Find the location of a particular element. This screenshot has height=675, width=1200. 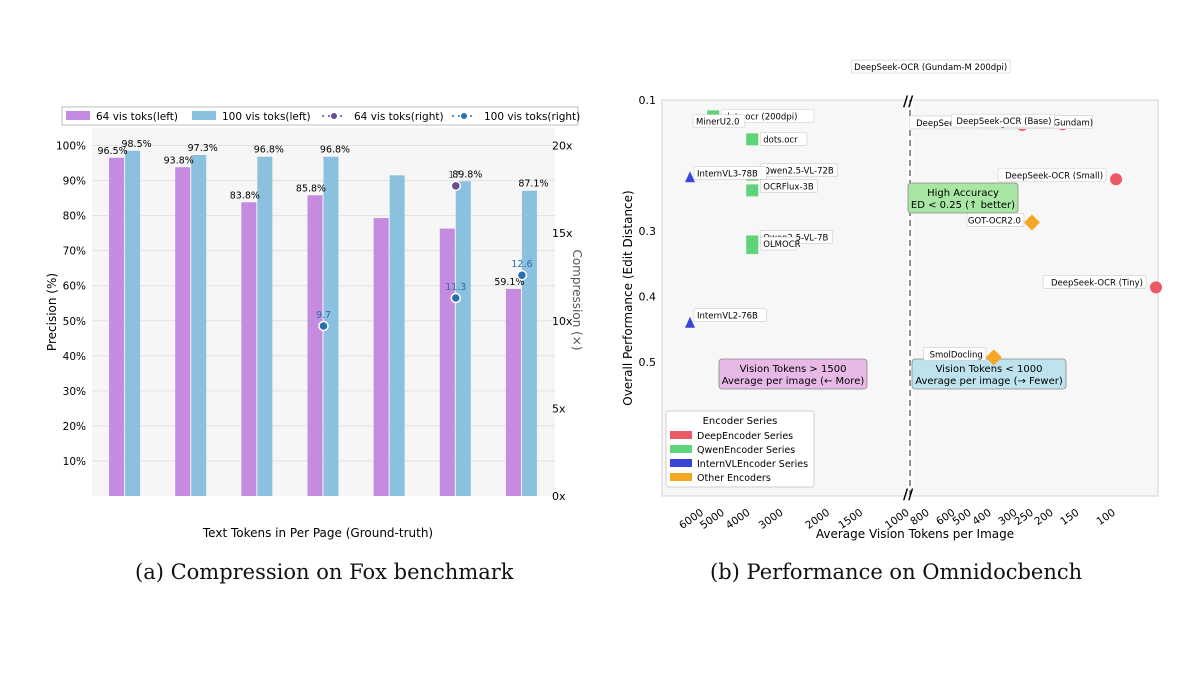

point-label-deepseek-ocr-base: DeepSeek-OCR (Base) is located at coordinates (1003, 122).